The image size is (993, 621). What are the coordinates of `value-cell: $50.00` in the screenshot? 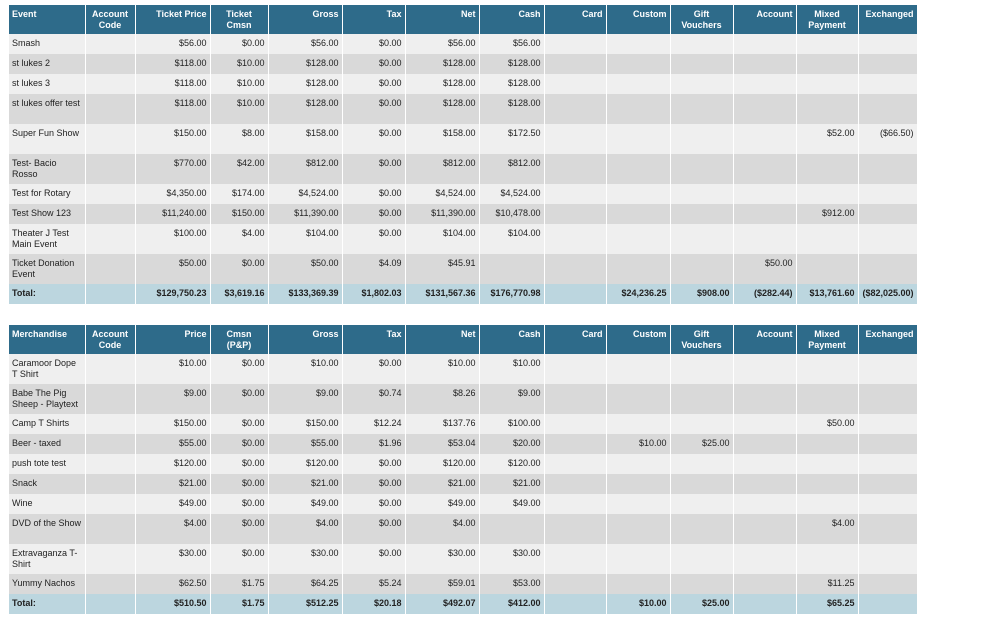 It's located at (305, 269).